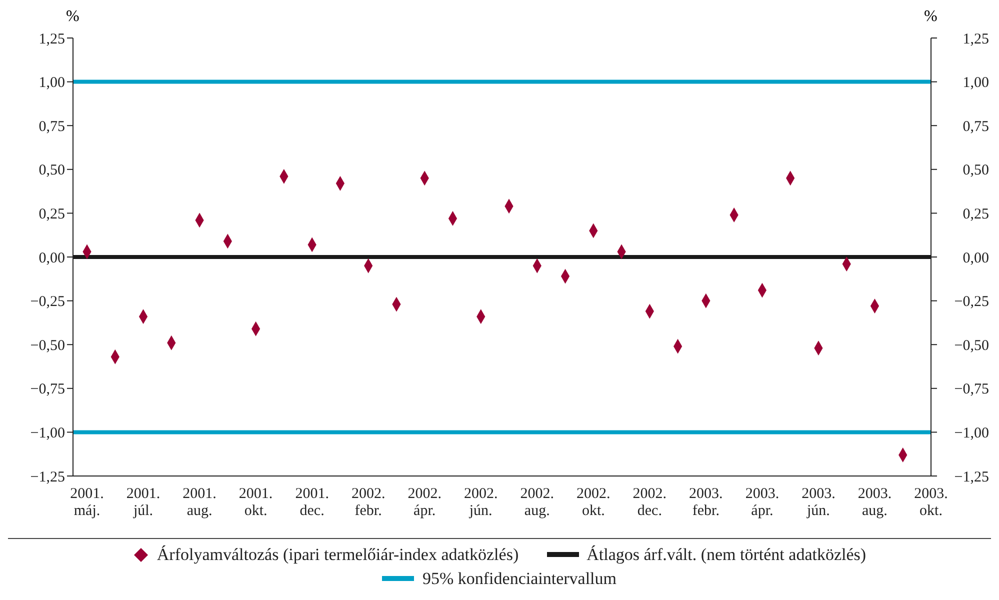  I want to click on x-tick-label: 2001. aug., so click(199, 502).